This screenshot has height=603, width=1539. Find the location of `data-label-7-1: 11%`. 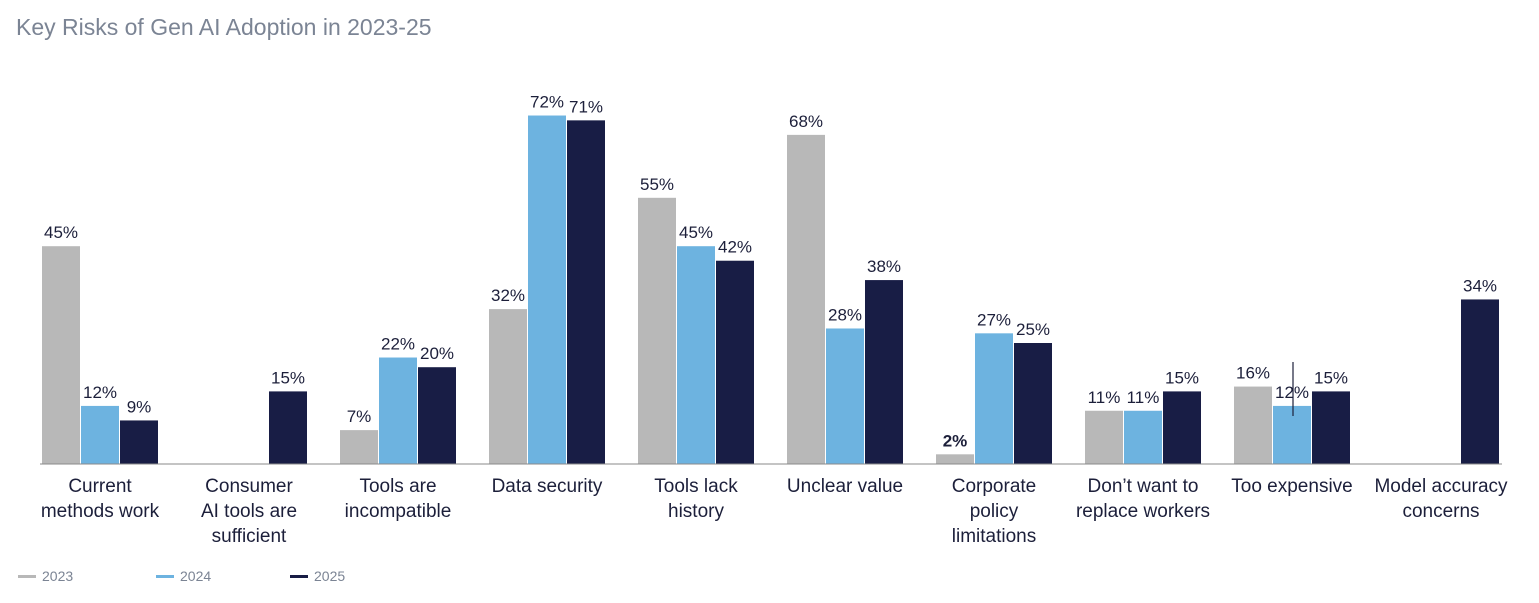

data-label-7-1: 11% is located at coordinates (1143, 397).